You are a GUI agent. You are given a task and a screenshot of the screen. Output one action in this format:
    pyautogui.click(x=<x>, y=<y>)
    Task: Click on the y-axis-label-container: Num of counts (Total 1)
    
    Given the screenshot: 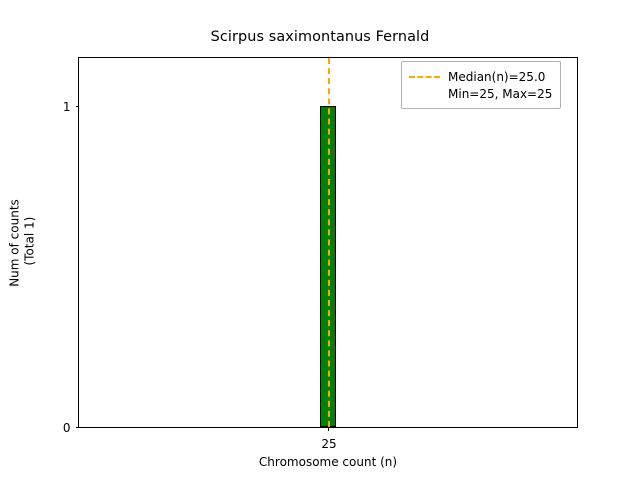 What is the action you would take?
    pyautogui.click(x=22, y=242)
    